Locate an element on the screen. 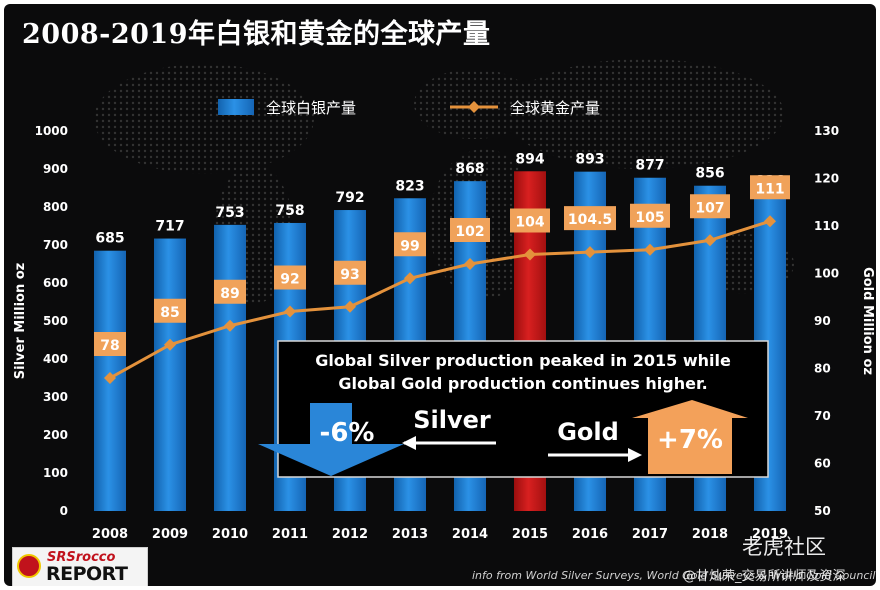 This screenshot has width=880, height=590. x-tick-label: 2009 is located at coordinates (170, 534).